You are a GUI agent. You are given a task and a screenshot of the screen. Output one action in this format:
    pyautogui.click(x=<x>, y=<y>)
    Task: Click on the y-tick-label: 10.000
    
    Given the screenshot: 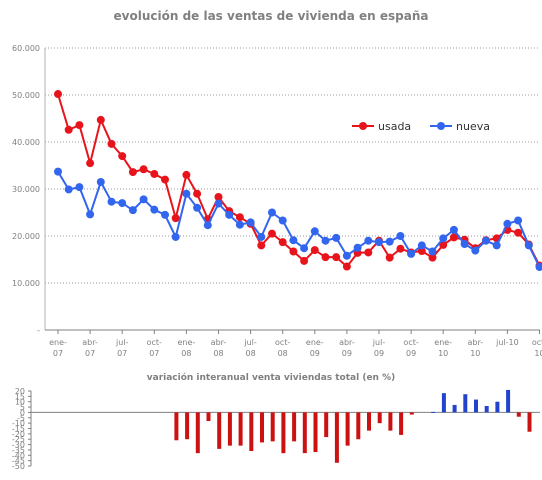 What is the action you would take?
    pyautogui.click(x=26, y=283)
    